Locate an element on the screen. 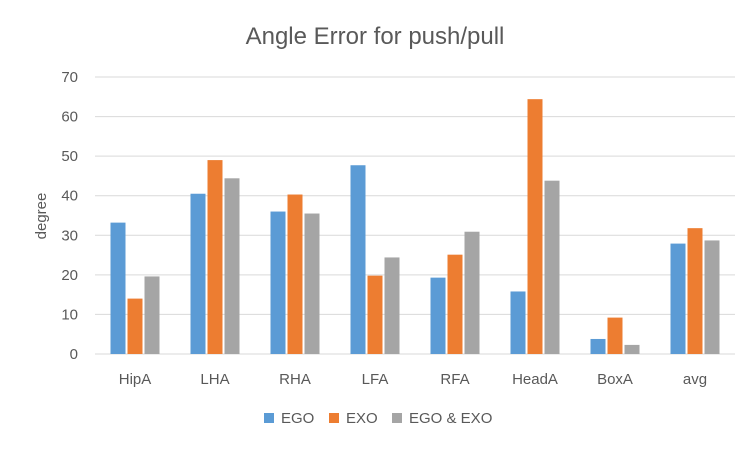  y-tick-label: 30 is located at coordinates (69, 235).